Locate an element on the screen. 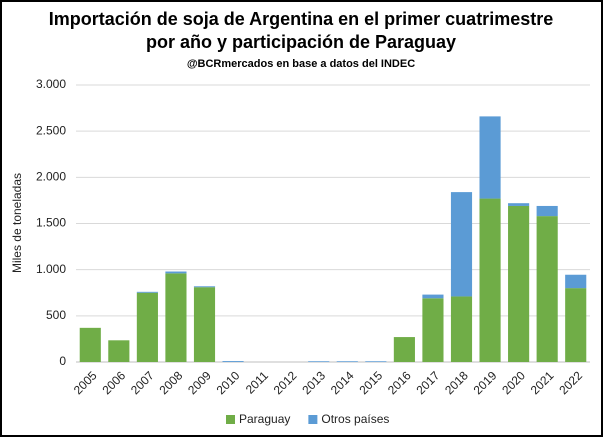 The image size is (603, 437). y-tick-label: 0 is located at coordinates (62, 361).